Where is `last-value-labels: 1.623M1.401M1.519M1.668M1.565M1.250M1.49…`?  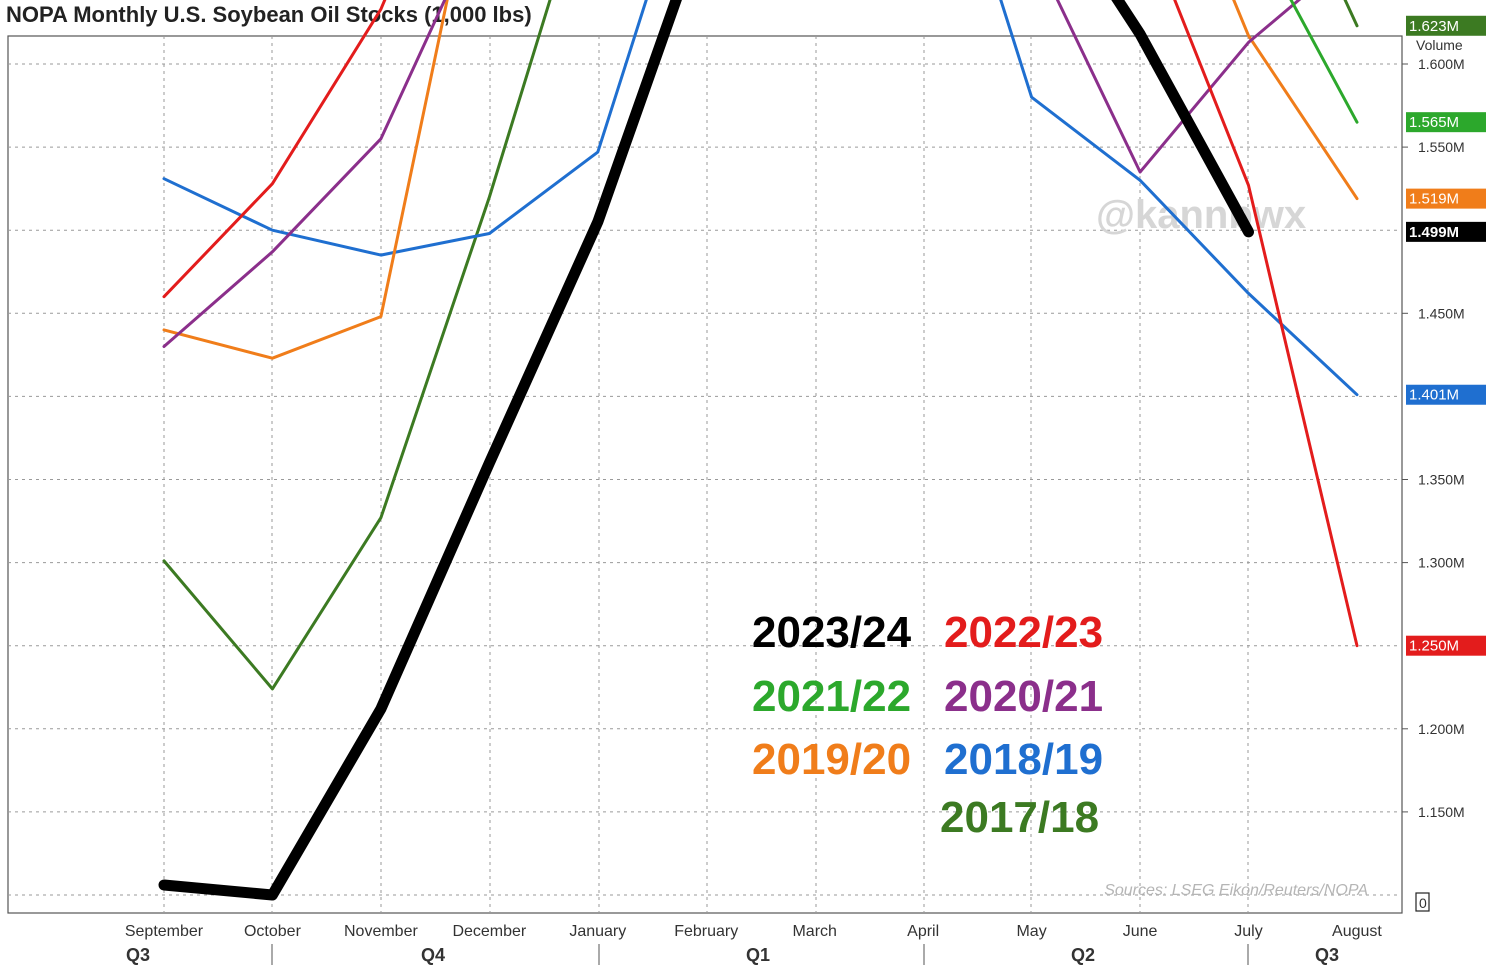
last-value-labels: 1.623M1.401M1.519M1.668M1.565M1.250M1.49… is located at coordinates (1446, 335).